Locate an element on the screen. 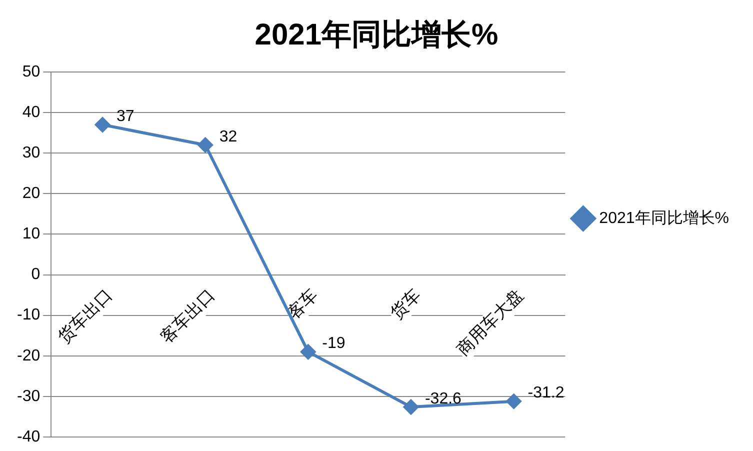  data-label: -32.6 is located at coordinates (443, 399).